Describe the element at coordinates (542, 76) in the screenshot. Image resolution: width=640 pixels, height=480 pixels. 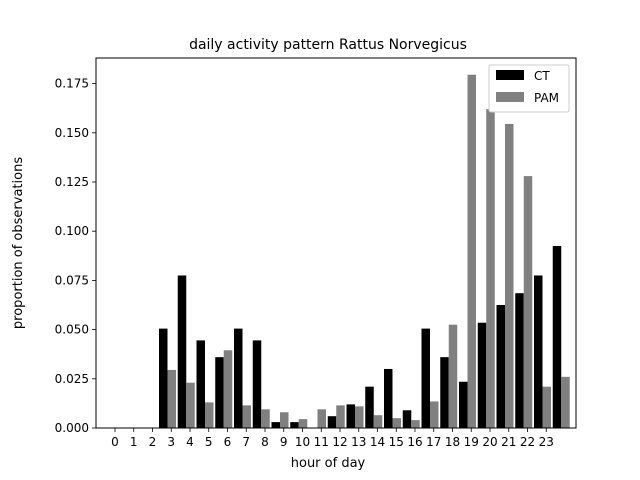
I see `legend-label-ct: CT` at that location.